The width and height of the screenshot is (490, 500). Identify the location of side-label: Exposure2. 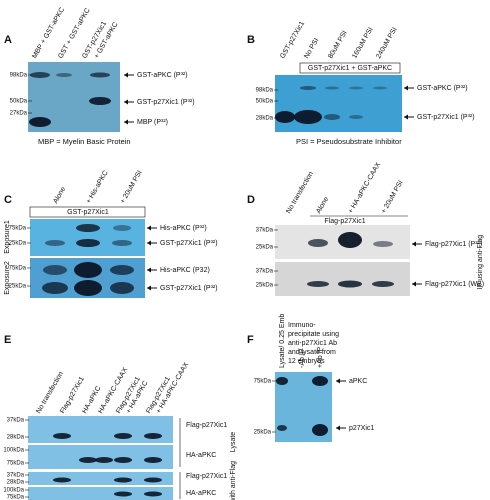
(7, 278).